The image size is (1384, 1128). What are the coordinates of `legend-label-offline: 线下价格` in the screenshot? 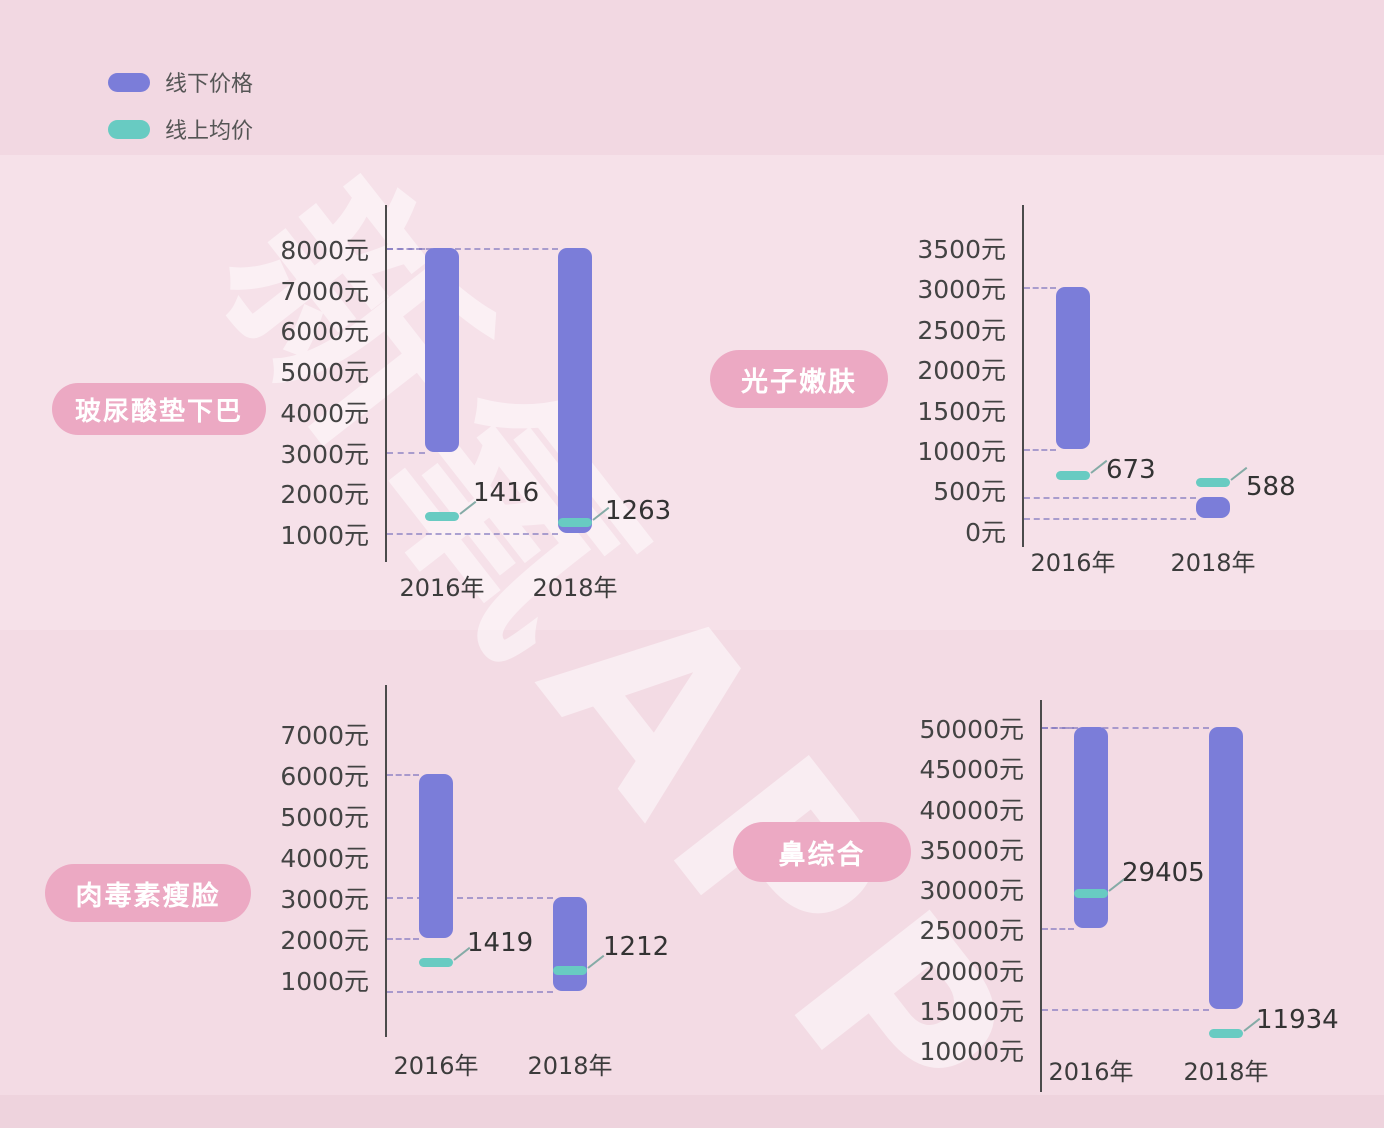 It's located at (209, 84).